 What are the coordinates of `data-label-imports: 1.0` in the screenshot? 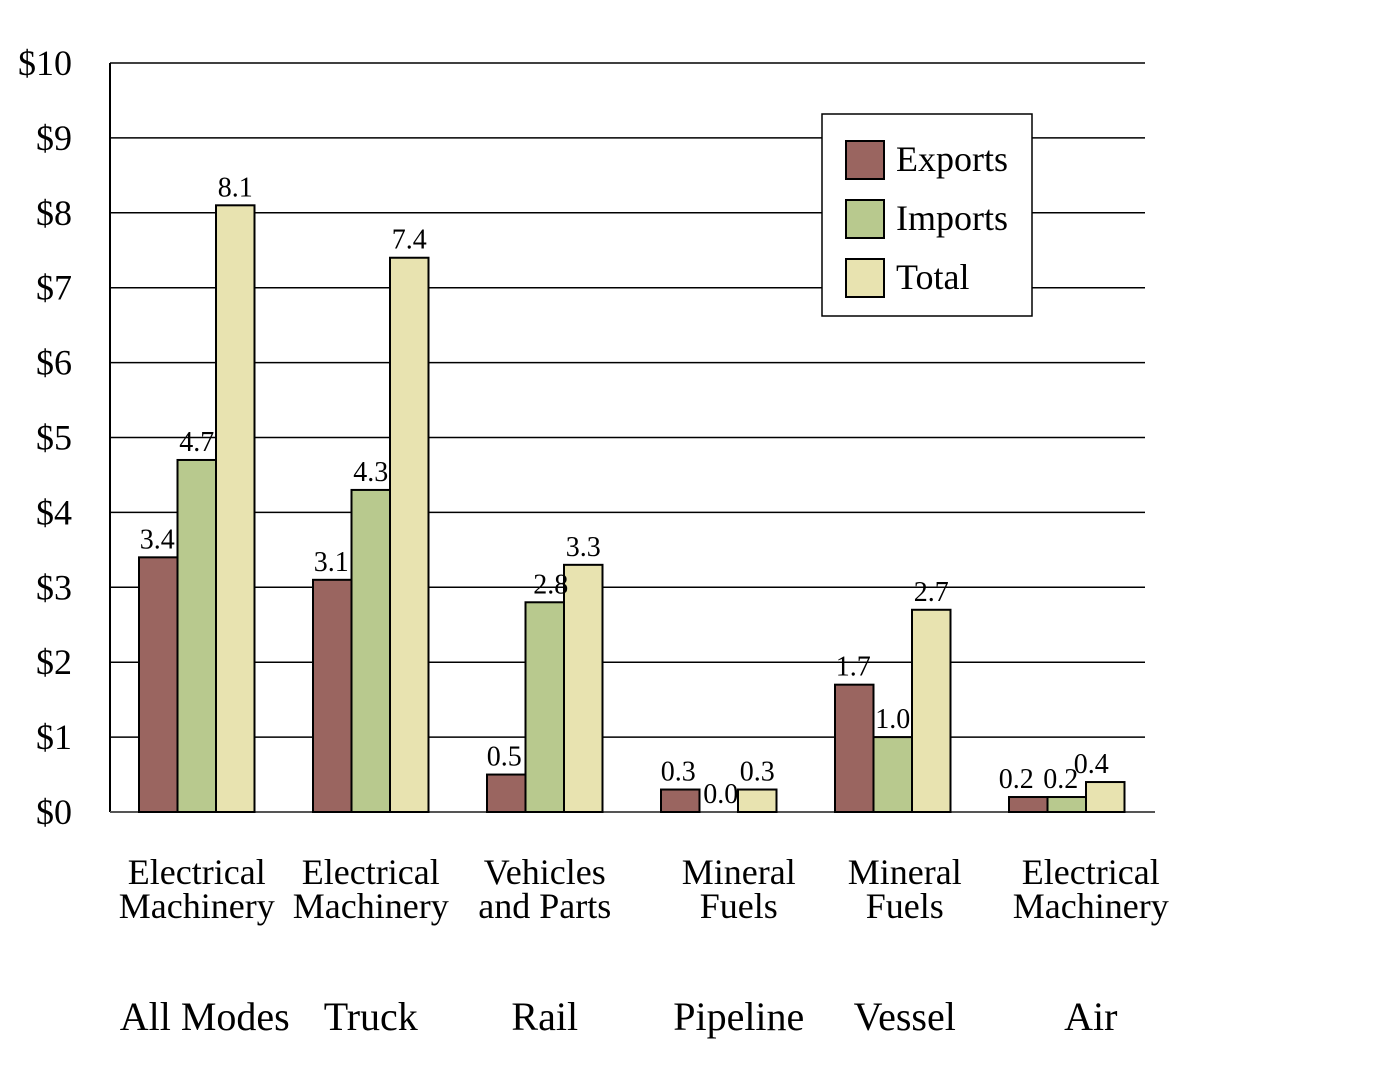 It's located at (892, 719).